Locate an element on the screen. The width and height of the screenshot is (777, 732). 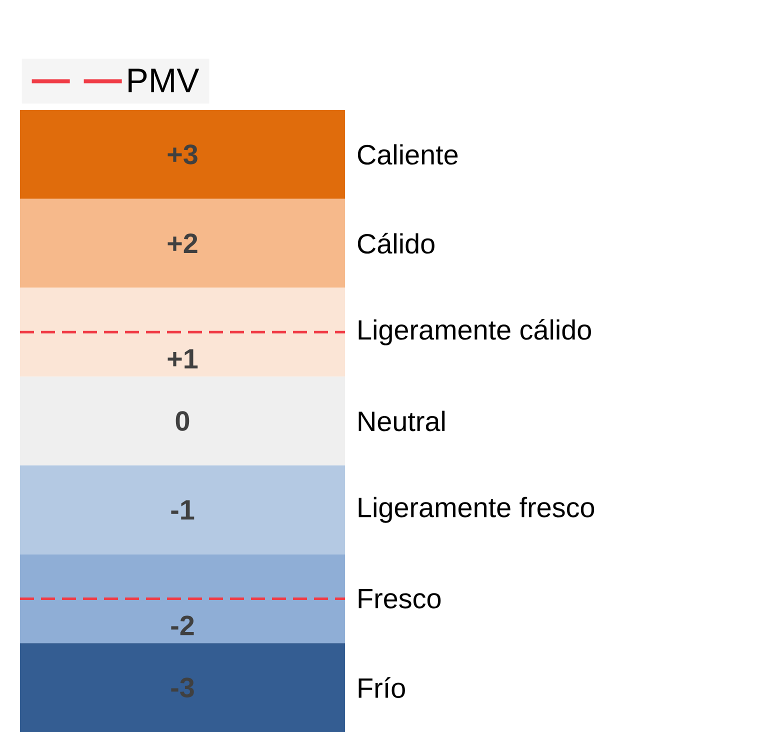
data-label: +2 is located at coordinates (183, 244).